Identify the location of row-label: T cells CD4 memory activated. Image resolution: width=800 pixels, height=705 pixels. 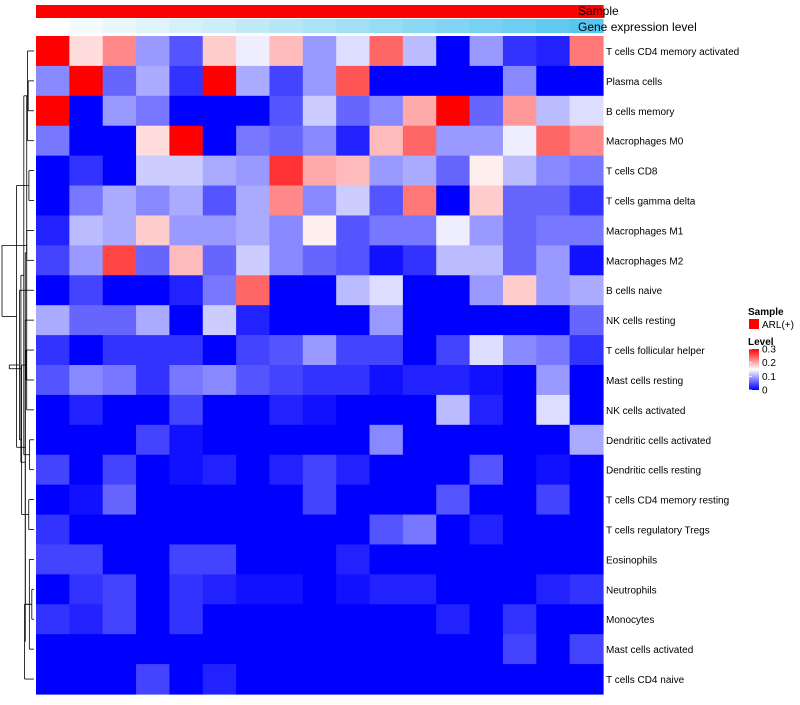
(672, 52).